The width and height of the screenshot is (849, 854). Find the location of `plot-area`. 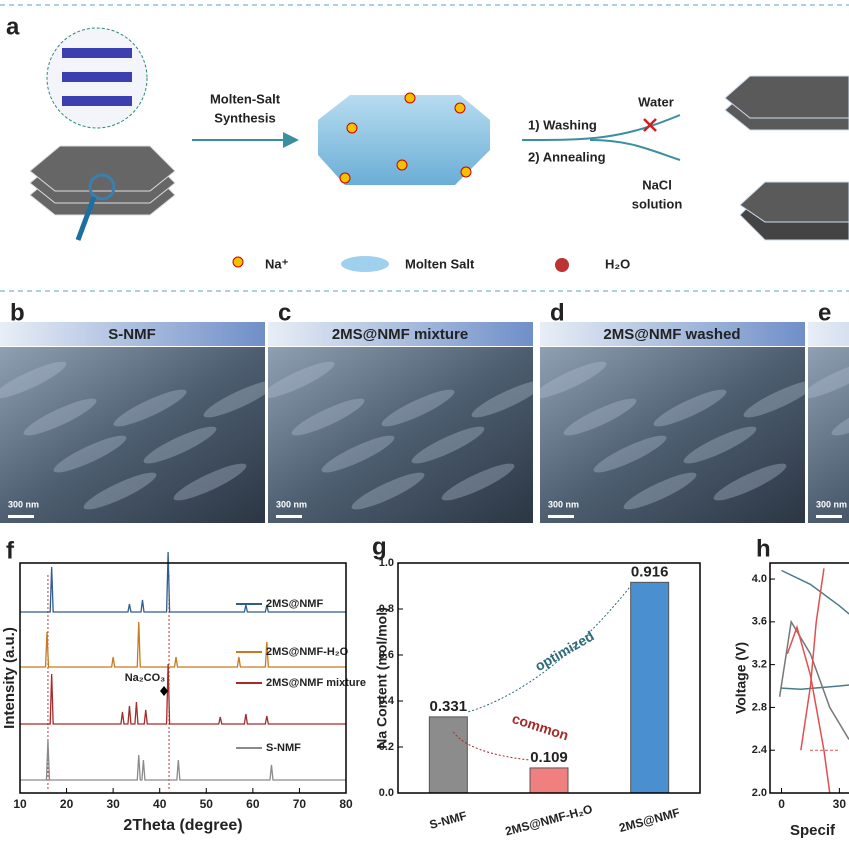

plot-area is located at coordinates (813, 680).